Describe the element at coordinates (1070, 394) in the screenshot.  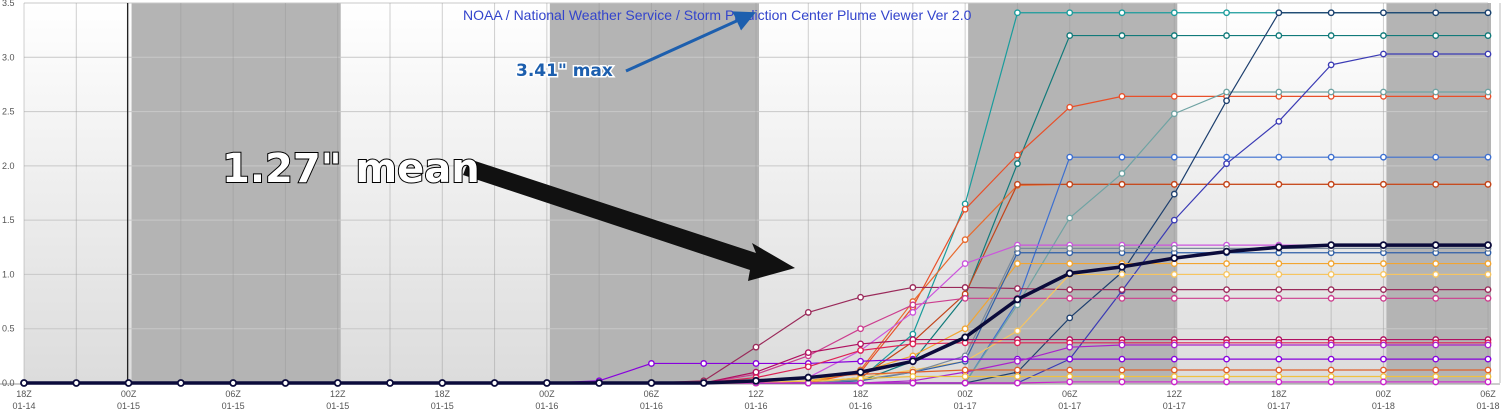
I see `x-tick-label-10: 06Z` at that location.